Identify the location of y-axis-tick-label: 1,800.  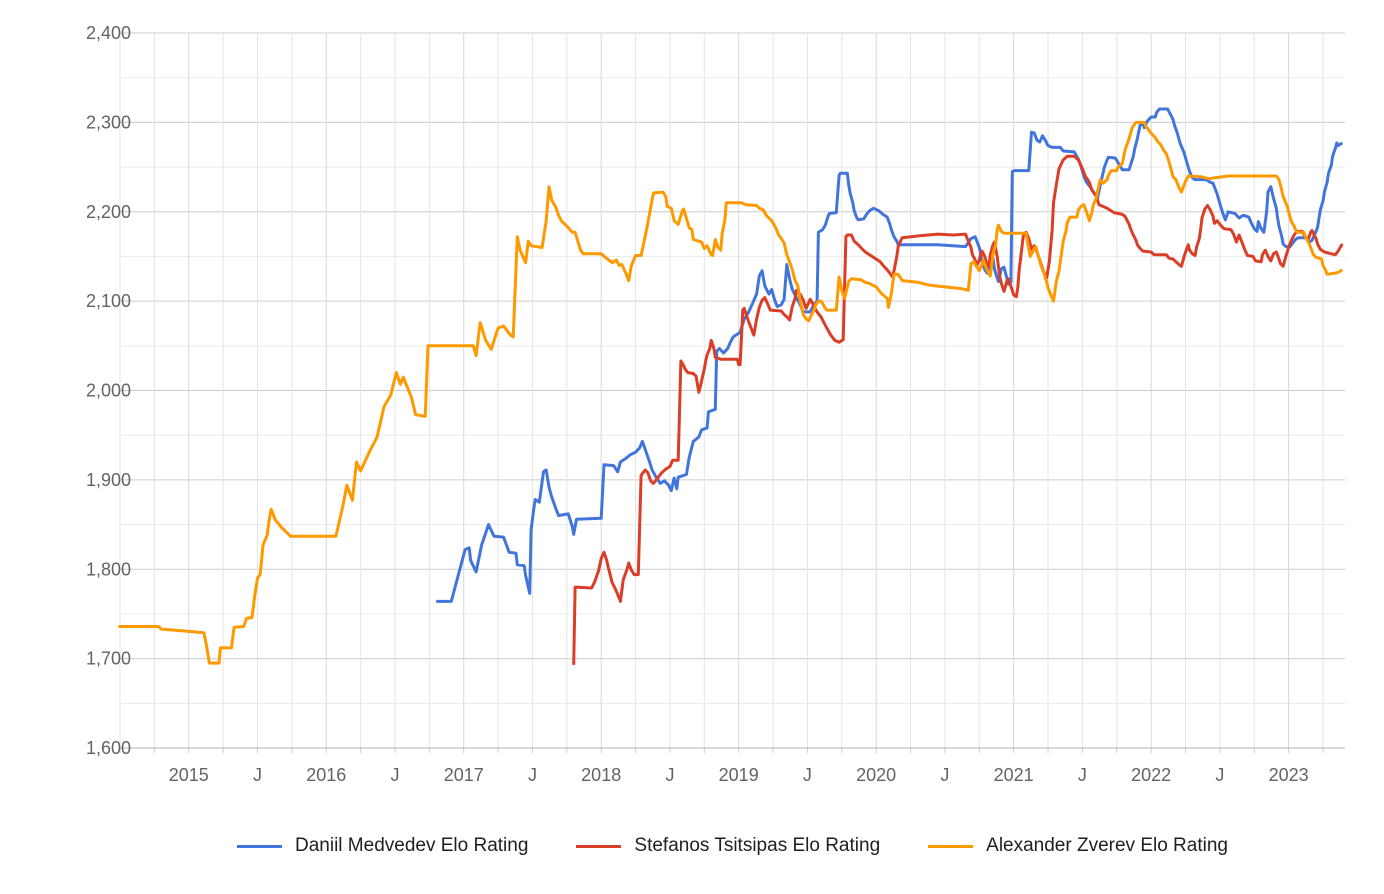
(108, 569).